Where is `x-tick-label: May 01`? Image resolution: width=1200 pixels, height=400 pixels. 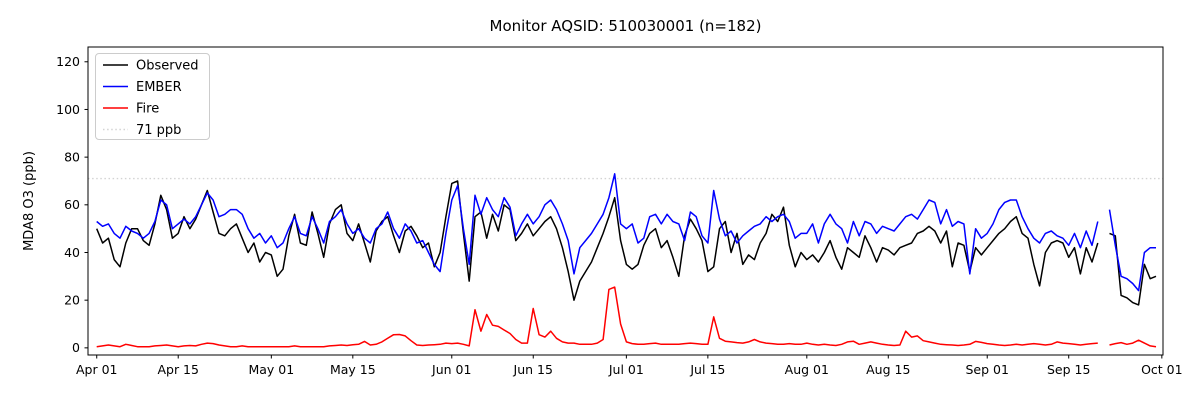
x-tick-label: May 01 is located at coordinates (271, 369).